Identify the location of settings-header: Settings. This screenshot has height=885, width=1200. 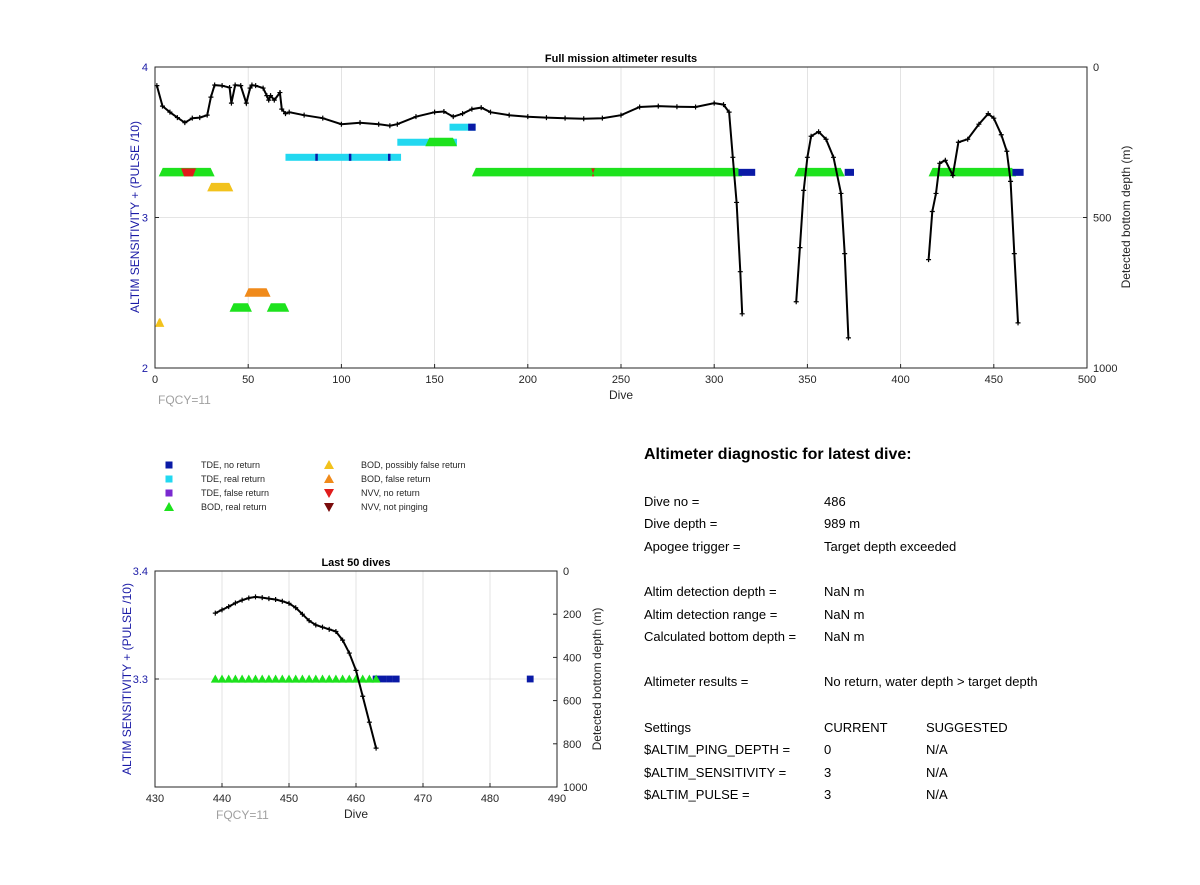
(667, 727).